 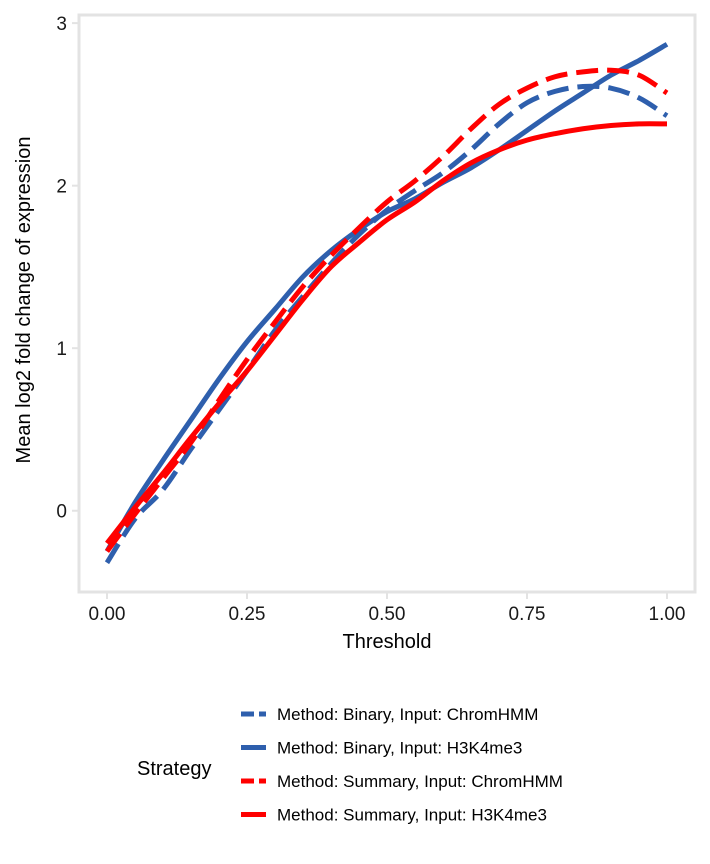 I want to click on legend-item-2: Method: Binary, Input: H3K4me3, so click(x=381, y=748).